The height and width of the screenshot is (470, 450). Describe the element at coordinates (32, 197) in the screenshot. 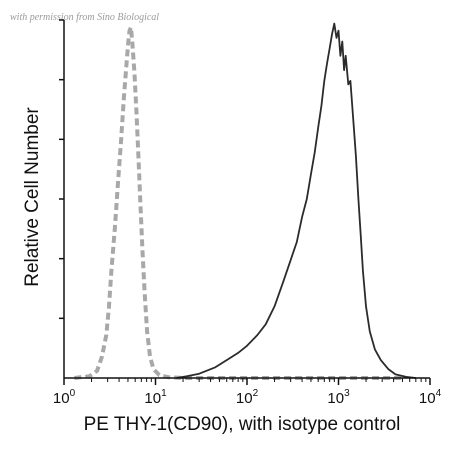

I see `y-axis-label: Relative Cell Number` at that location.